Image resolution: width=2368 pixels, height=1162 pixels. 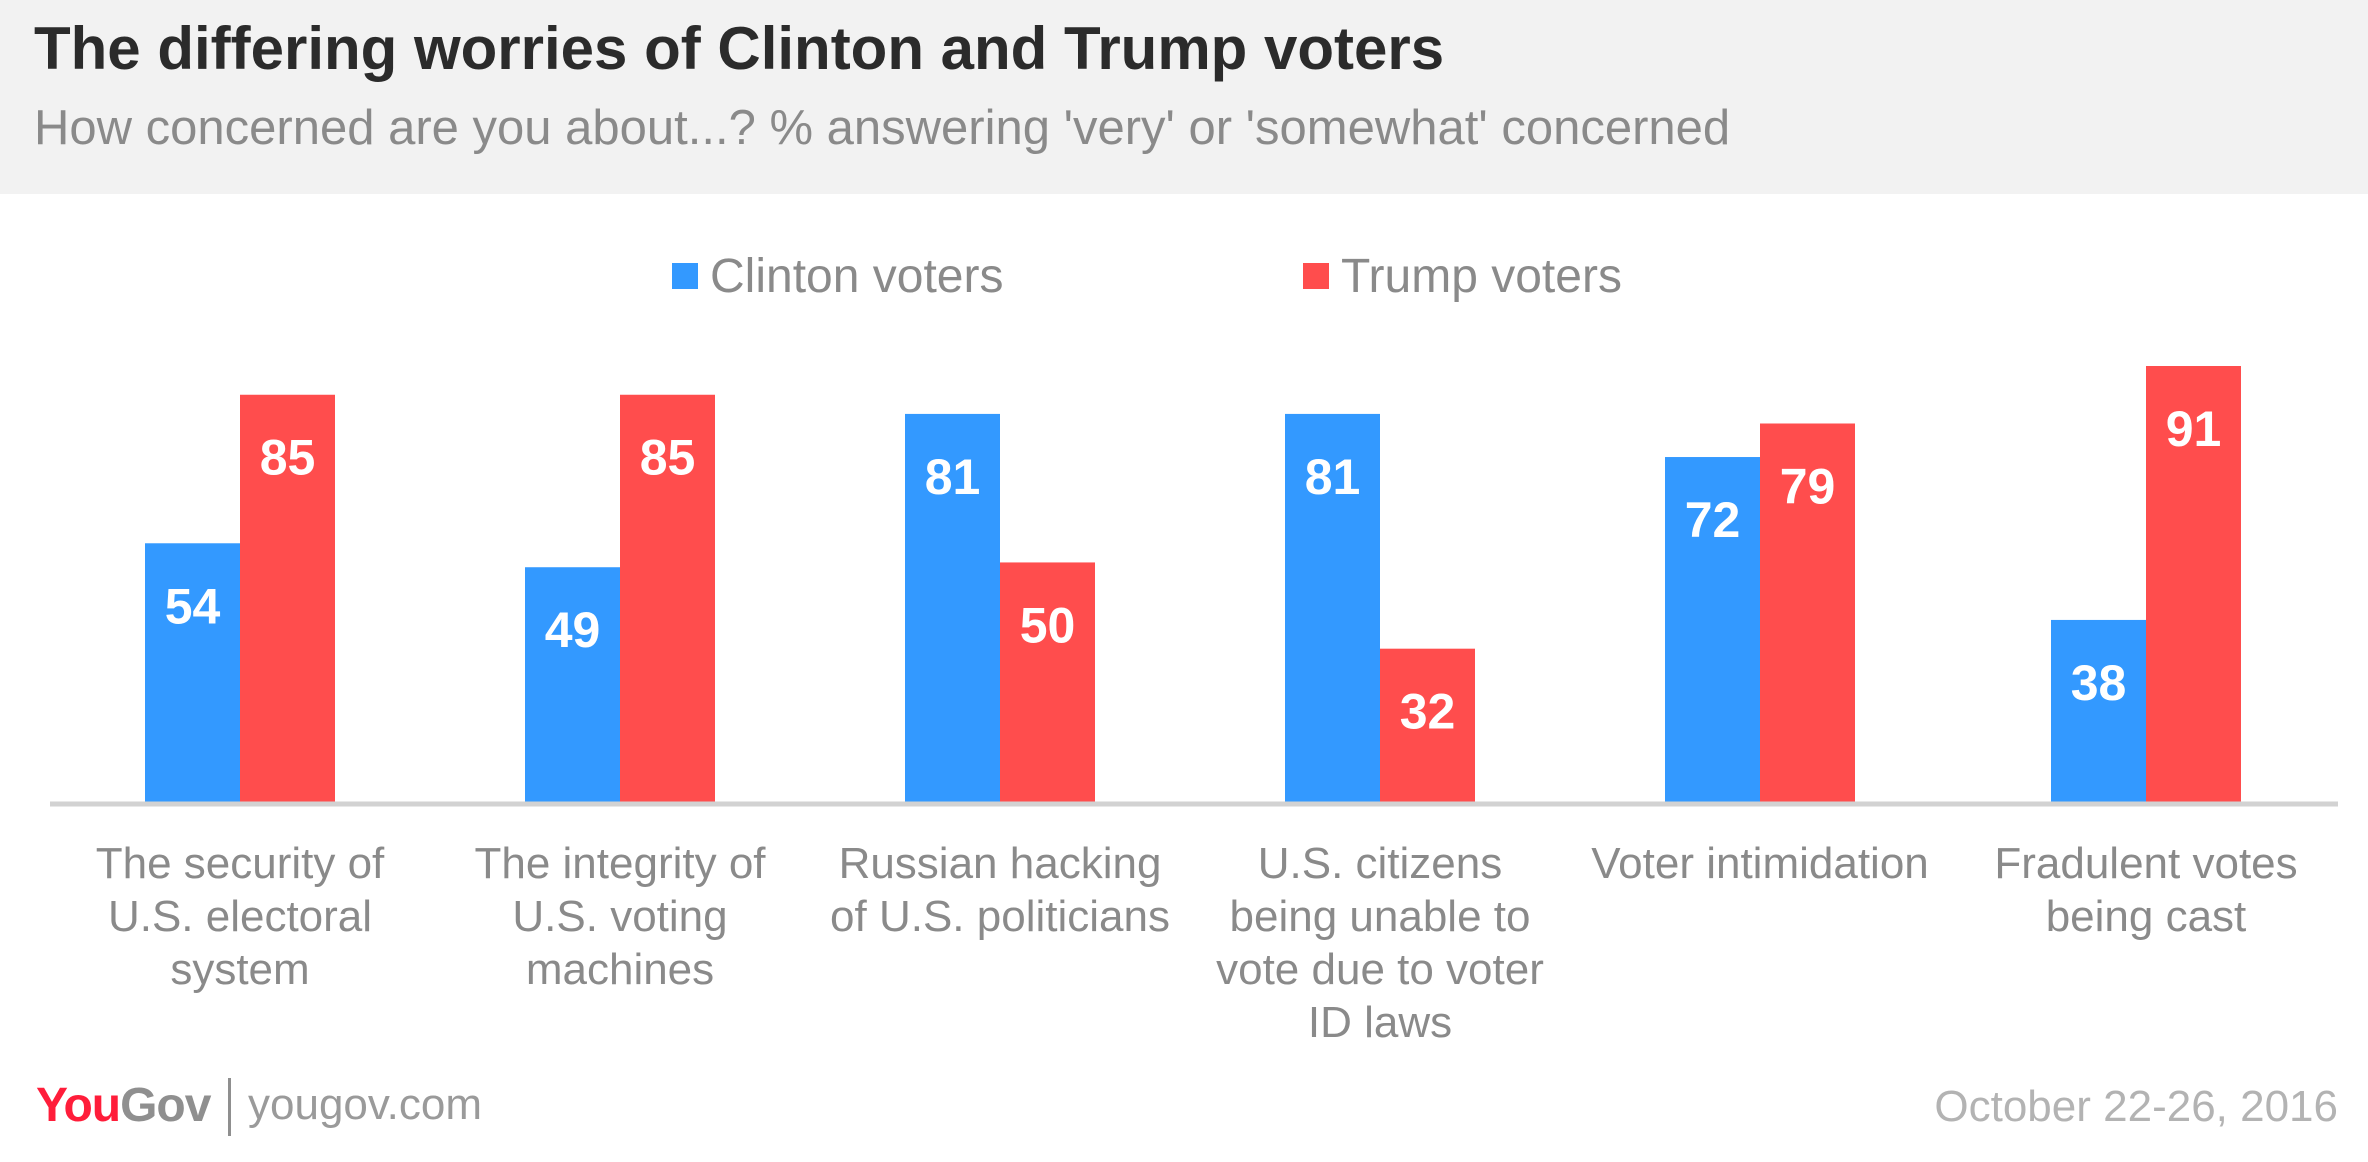 I want to click on data-label-clinton-2: 81, so click(x=953, y=477).